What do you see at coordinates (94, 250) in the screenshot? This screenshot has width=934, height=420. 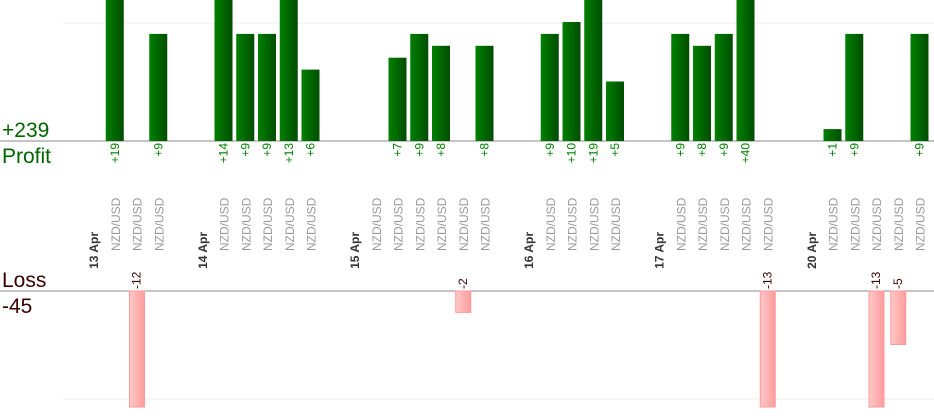 I see `date-label: 13 Apr` at bounding box center [94, 250].